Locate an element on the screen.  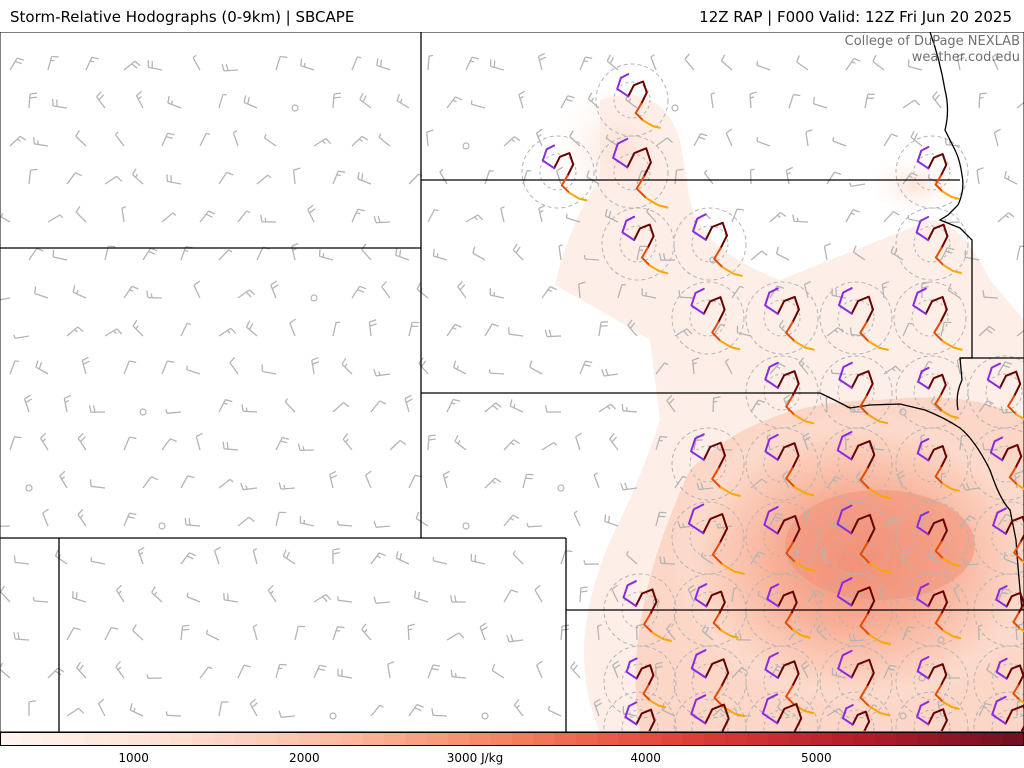
colorbar-tick-label: 2000 is located at coordinates (304, 758).